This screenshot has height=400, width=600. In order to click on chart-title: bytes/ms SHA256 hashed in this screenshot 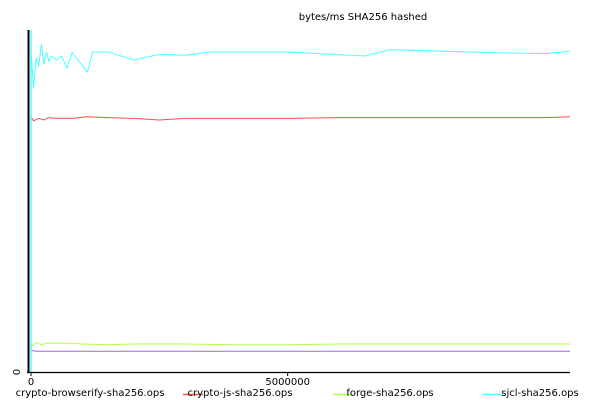, I will do `click(363, 17)`.